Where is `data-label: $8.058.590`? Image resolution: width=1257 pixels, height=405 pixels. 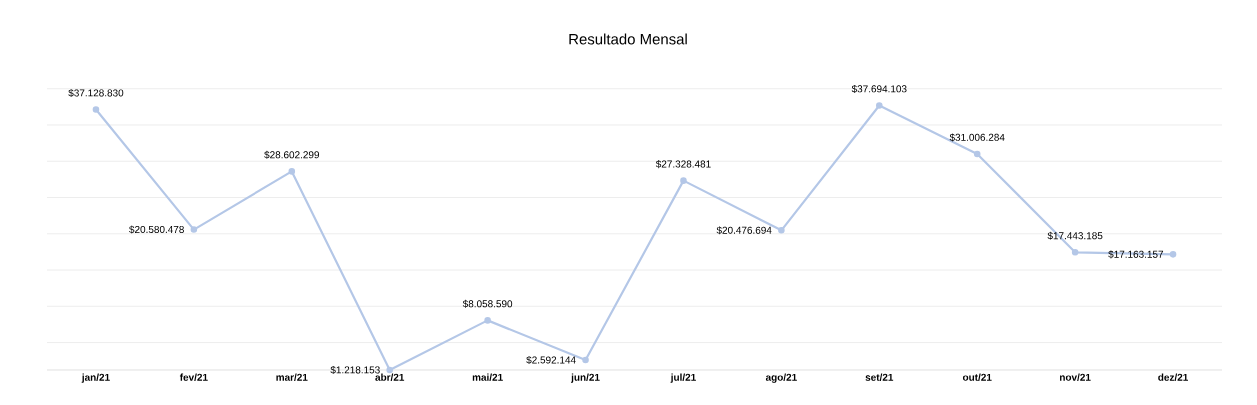
data-label: $8.058.590 is located at coordinates (487, 303).